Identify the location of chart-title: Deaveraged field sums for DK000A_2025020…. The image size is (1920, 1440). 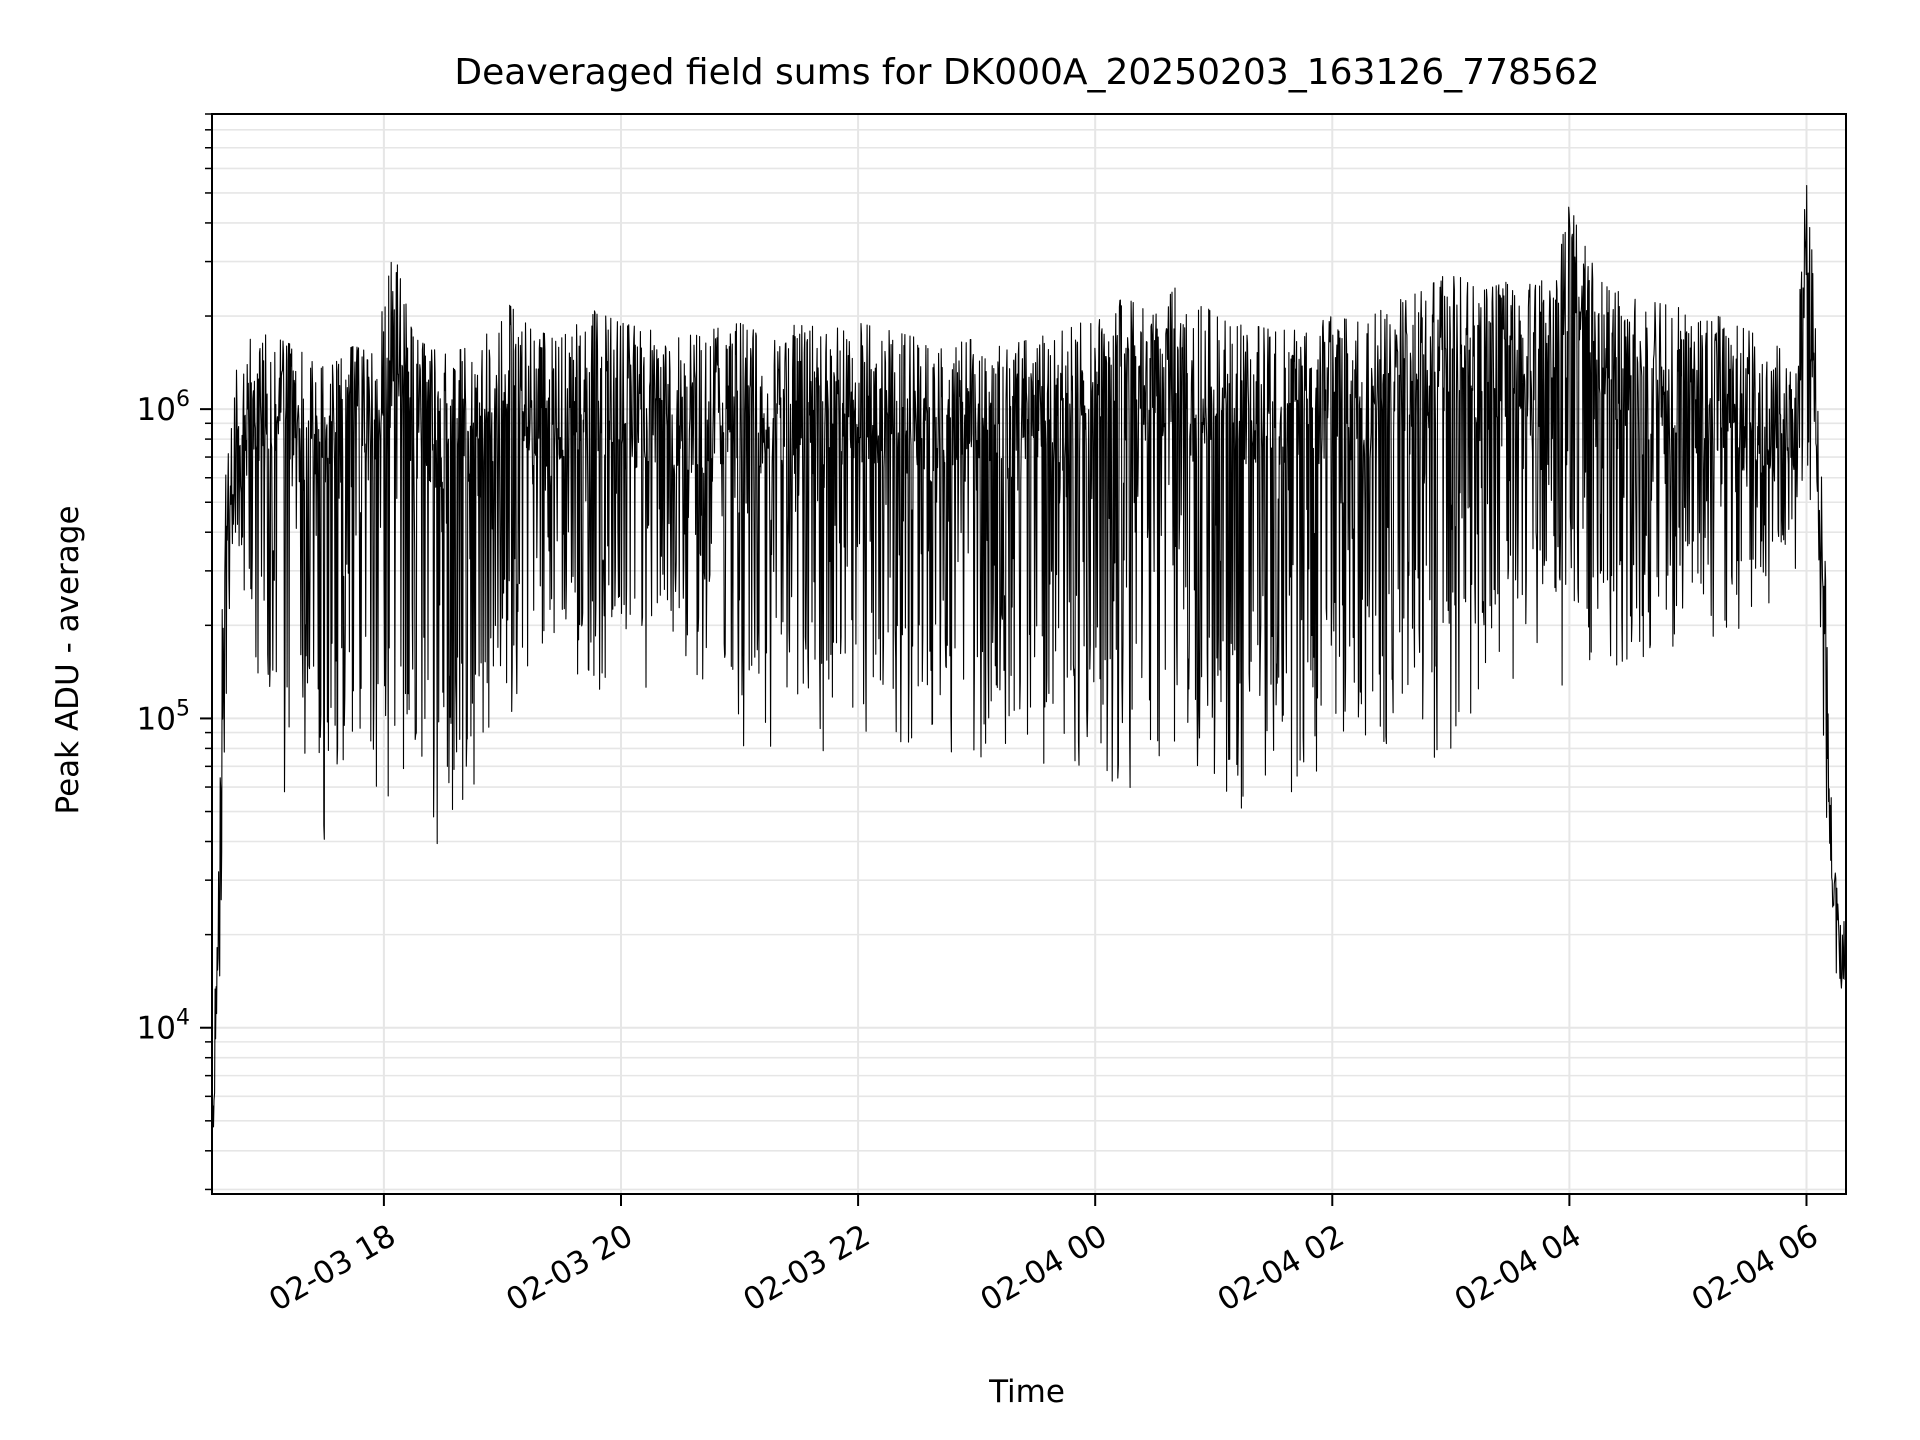
(1026, 72).